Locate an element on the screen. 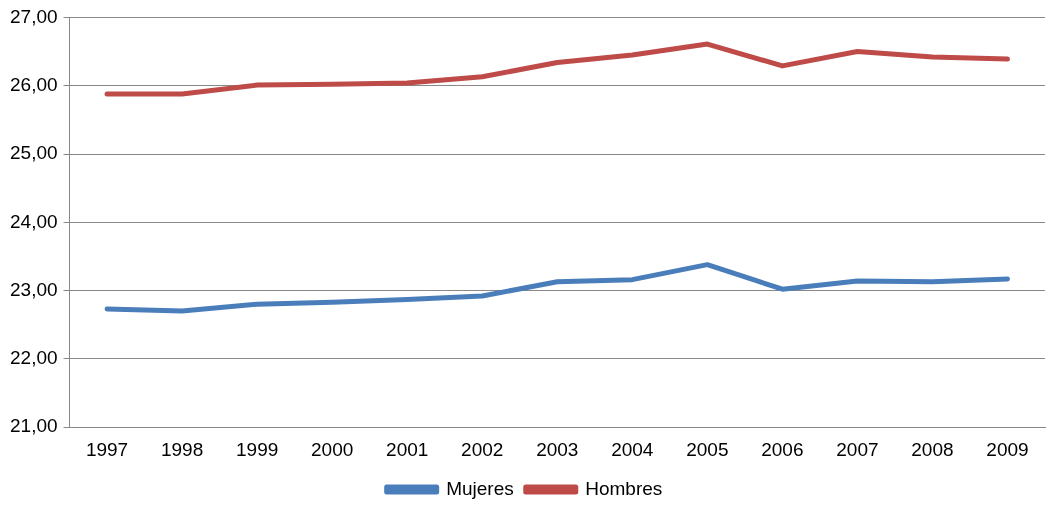 This screenshot has height=509, width=1051. x-tick-label: 2003 is located at coordinates (557, 449).